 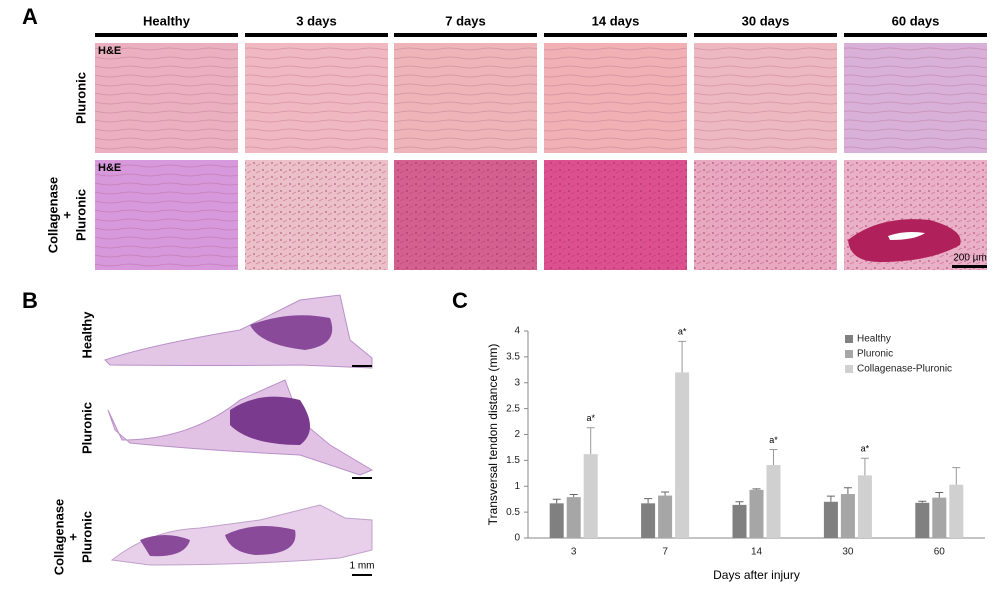 What do you see at coordinates (517, 331) in the screenshot?
I see `y-tick-label: 4` at bounding box center [517, 331].